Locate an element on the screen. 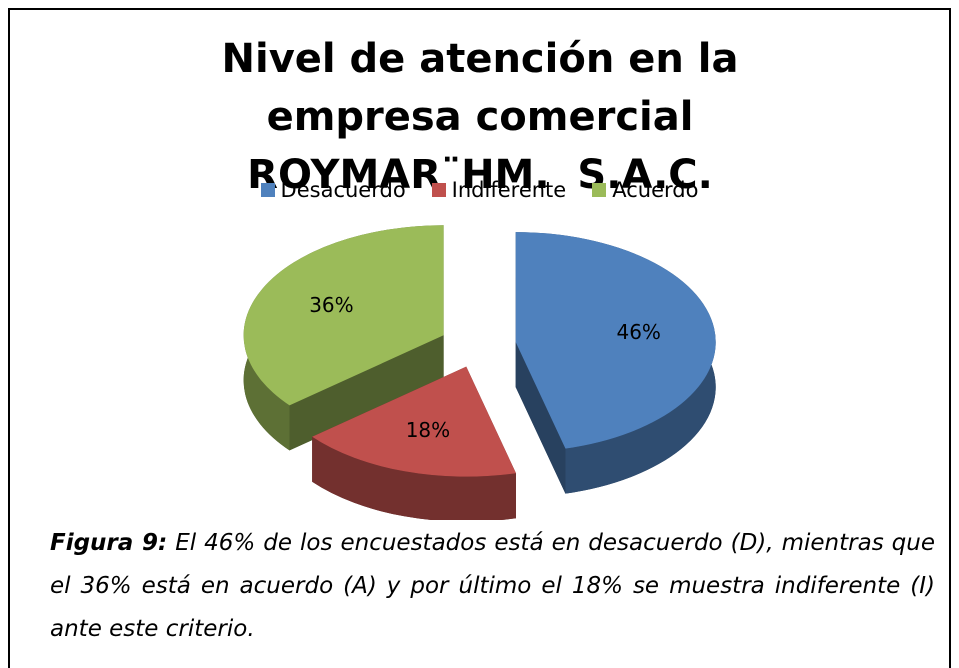 The width and height of the screenshot is (959, 668). legend: Desacuerdo Indiferente Acuerdo is located at coordinates (479, 190).